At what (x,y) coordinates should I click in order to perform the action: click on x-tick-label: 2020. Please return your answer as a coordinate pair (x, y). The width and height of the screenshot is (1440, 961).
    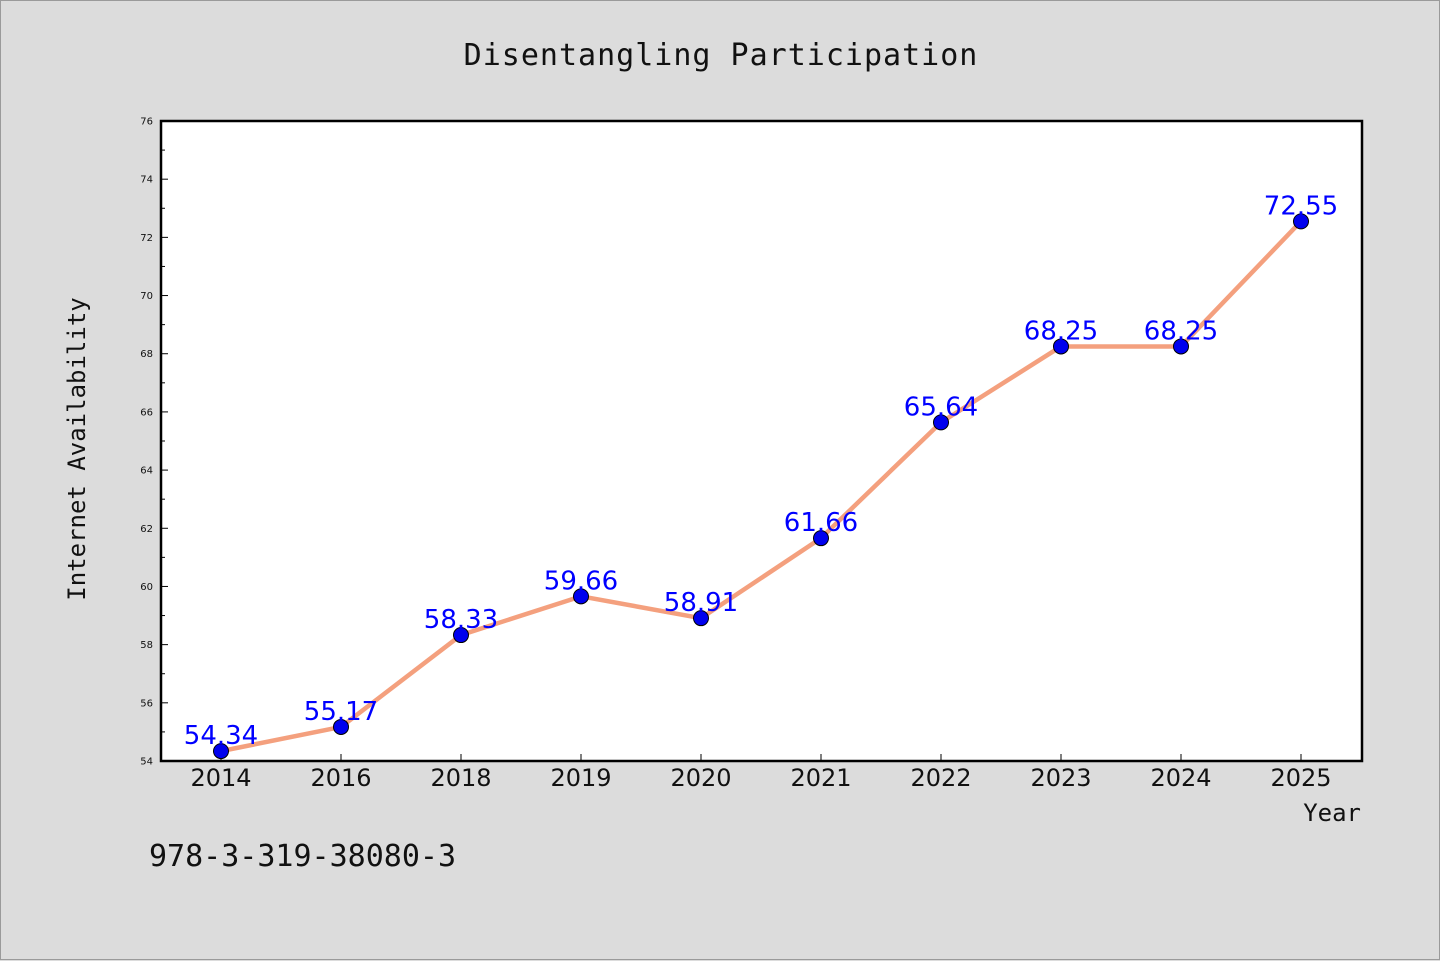
    Looking at the image, I should click on (700, 778).